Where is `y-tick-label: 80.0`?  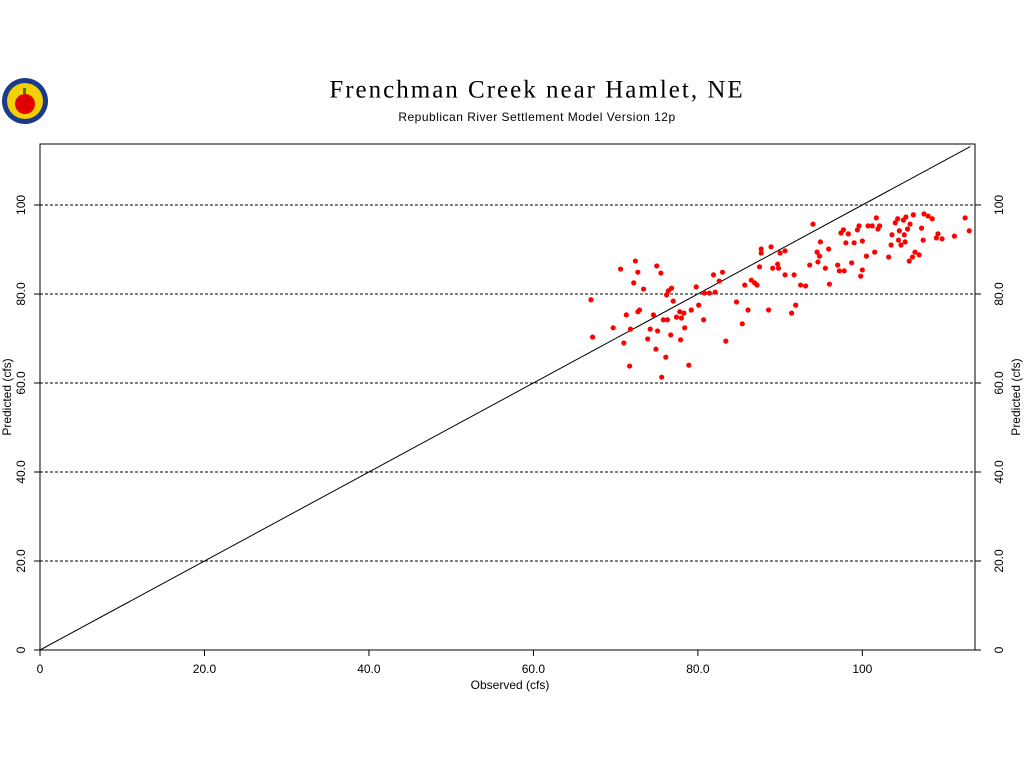
y-tick-label: 80.0 is located at coordinates (21, 294).